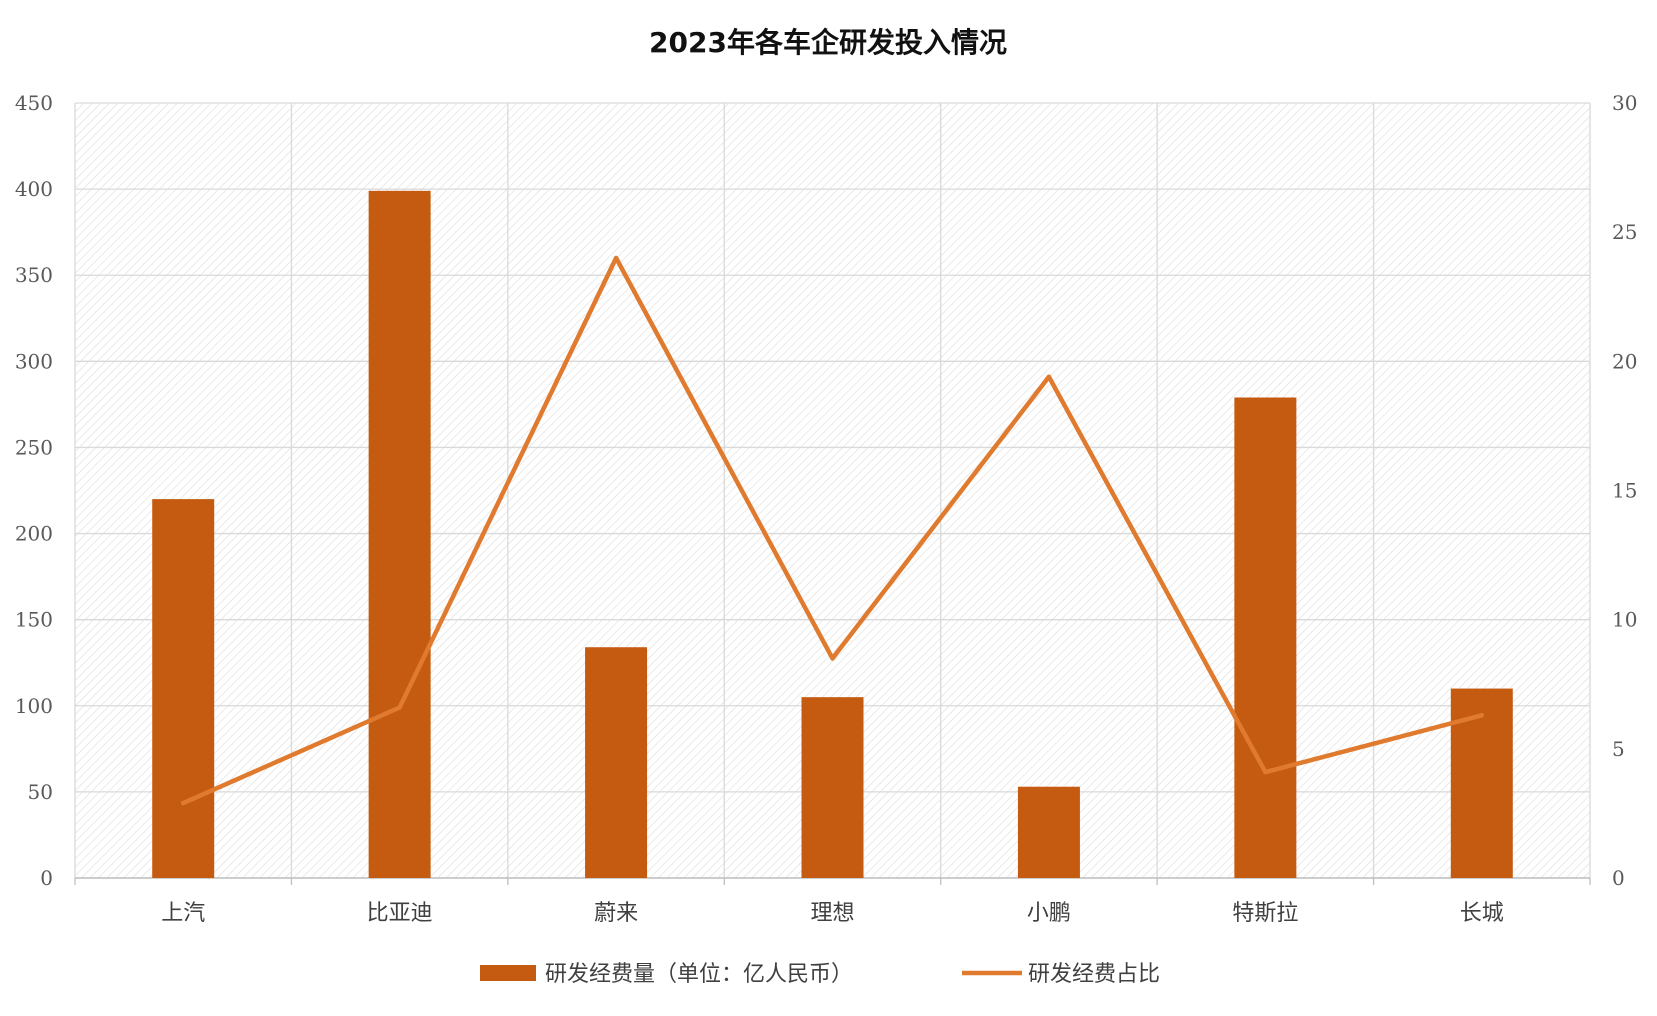 The height and width of the screenshot is (1016, 1657). What do you see at coordinates (616, 913) in the screenshot?
I see `x-tick-label: 蔚来` at bounding box center [616, 913].